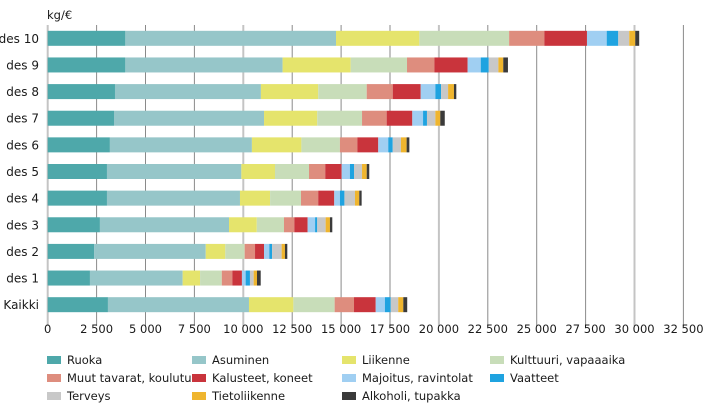  I want to click on x-tick-label: 0, so click(47, 329).